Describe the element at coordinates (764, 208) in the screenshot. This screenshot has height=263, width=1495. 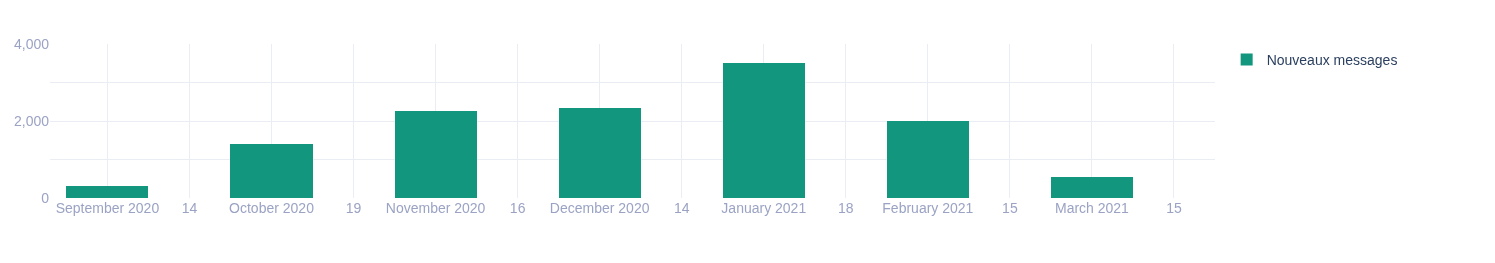
I see `x-tick-label: January 2021` at that location.